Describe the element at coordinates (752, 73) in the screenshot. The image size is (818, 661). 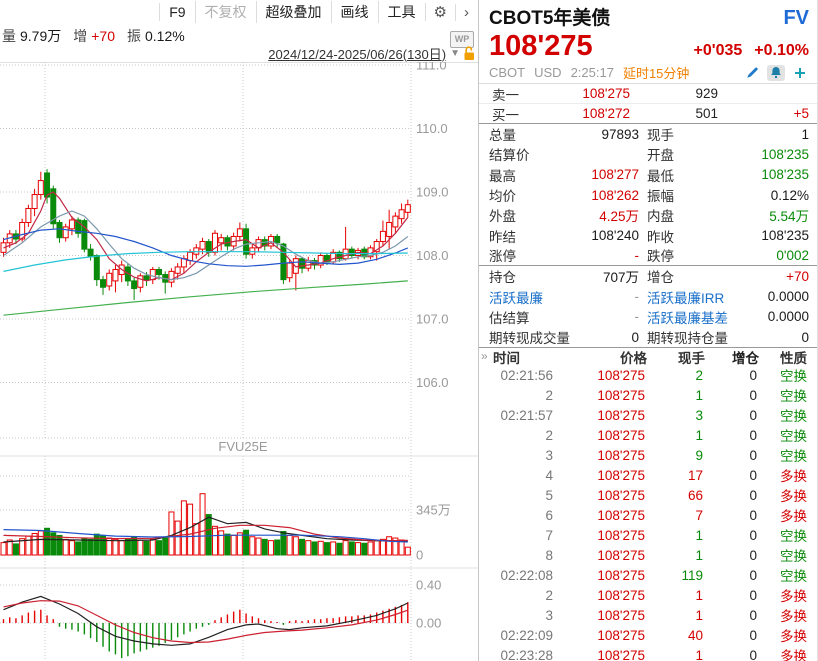
I see `edit-pencil-icon` at that location.